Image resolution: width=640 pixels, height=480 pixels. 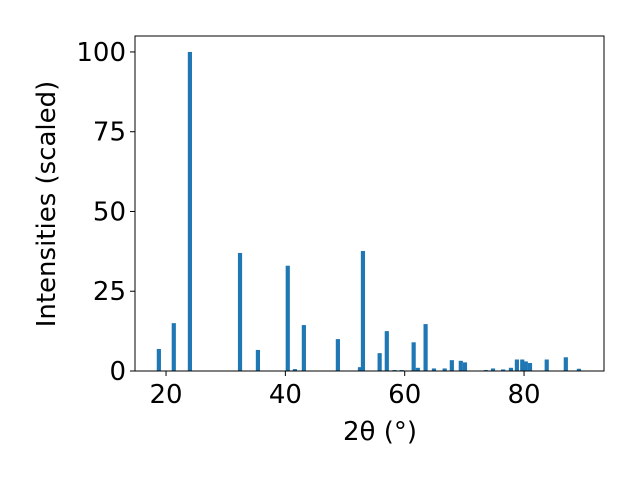 I want to click on x-axis-label: 2θ (°), so click(x=380, y=432).